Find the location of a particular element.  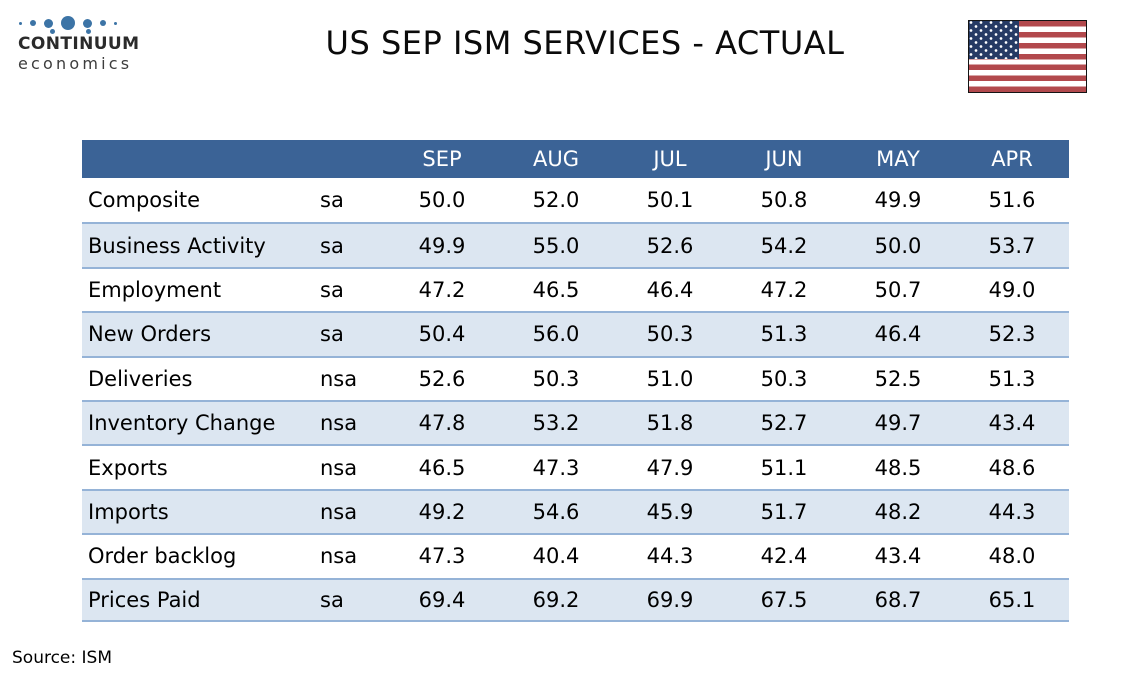

table-row: Exports nsa 46.5 47.3 47.9 51.1 48.5 48.6 is located at coordinates (575, 466).